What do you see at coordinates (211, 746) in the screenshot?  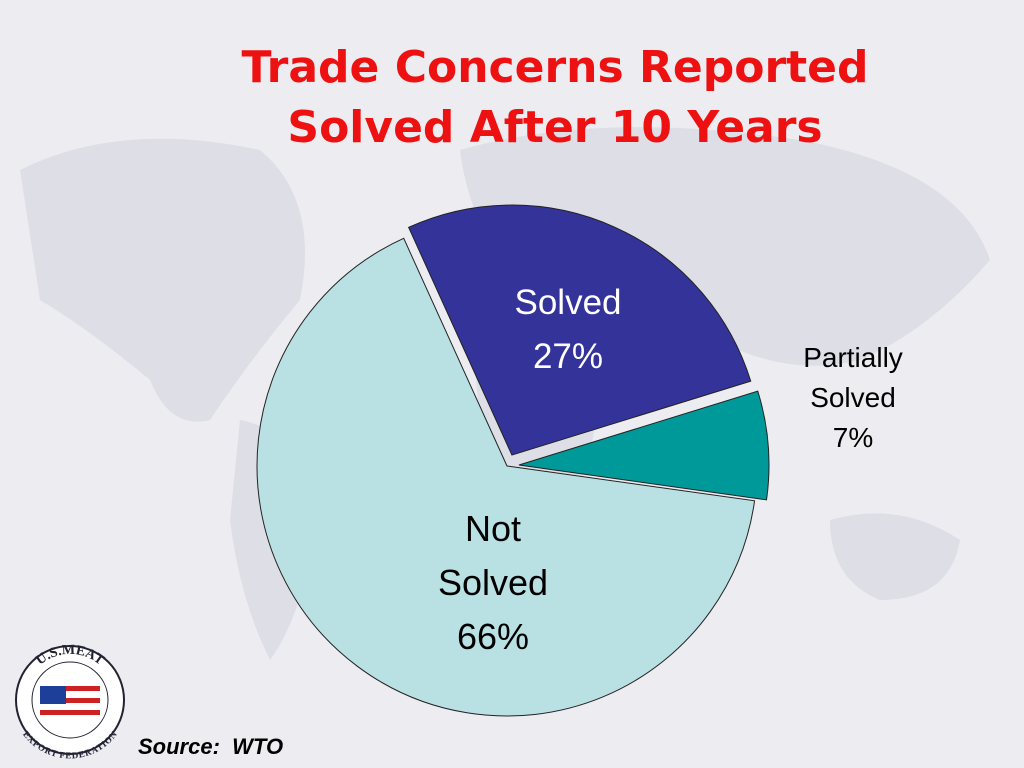 I see `source: Source: WTO` at bounding box center [211, 746].